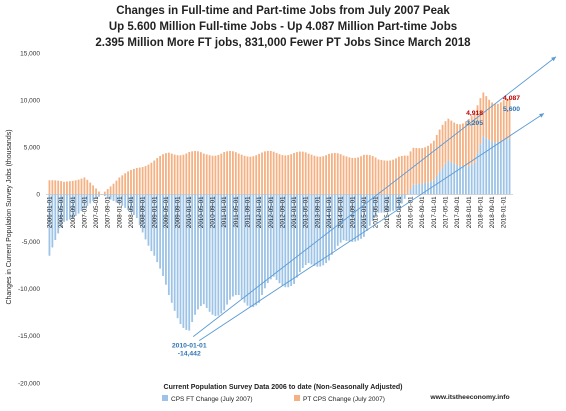 This screenshot has height=411, width=566. What do you see at coordinates (352, 212) in the screenshot?
I see `x-tick-label: 2014-09-01` at bounding box center [352, 212].